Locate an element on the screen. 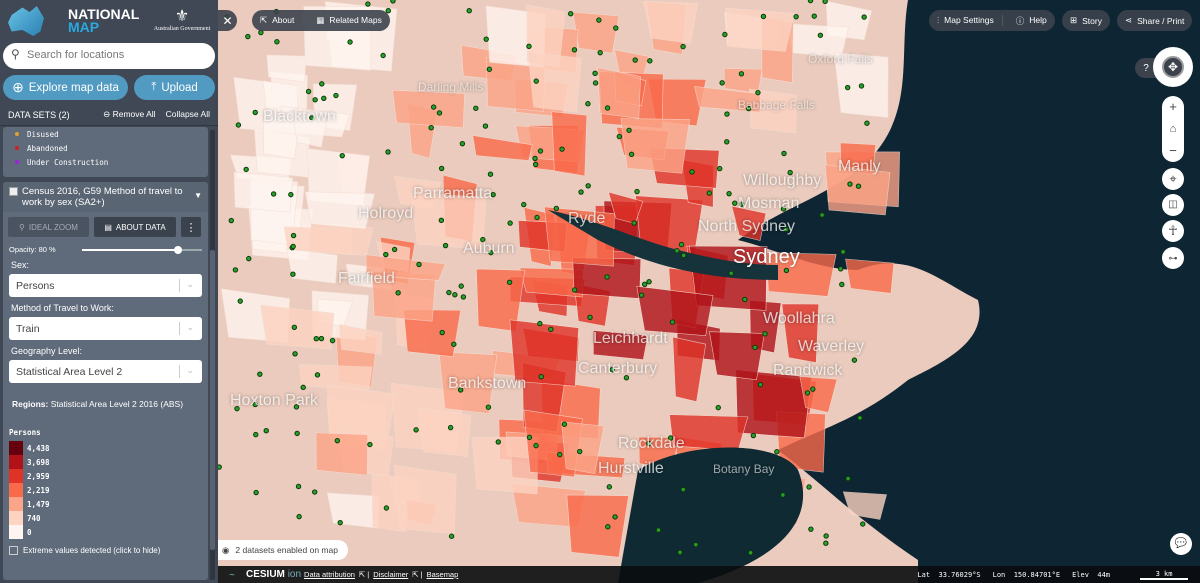 The image size is (1200, 583). chevron-down-icon: ▼ is located at coordinates (198, 195).